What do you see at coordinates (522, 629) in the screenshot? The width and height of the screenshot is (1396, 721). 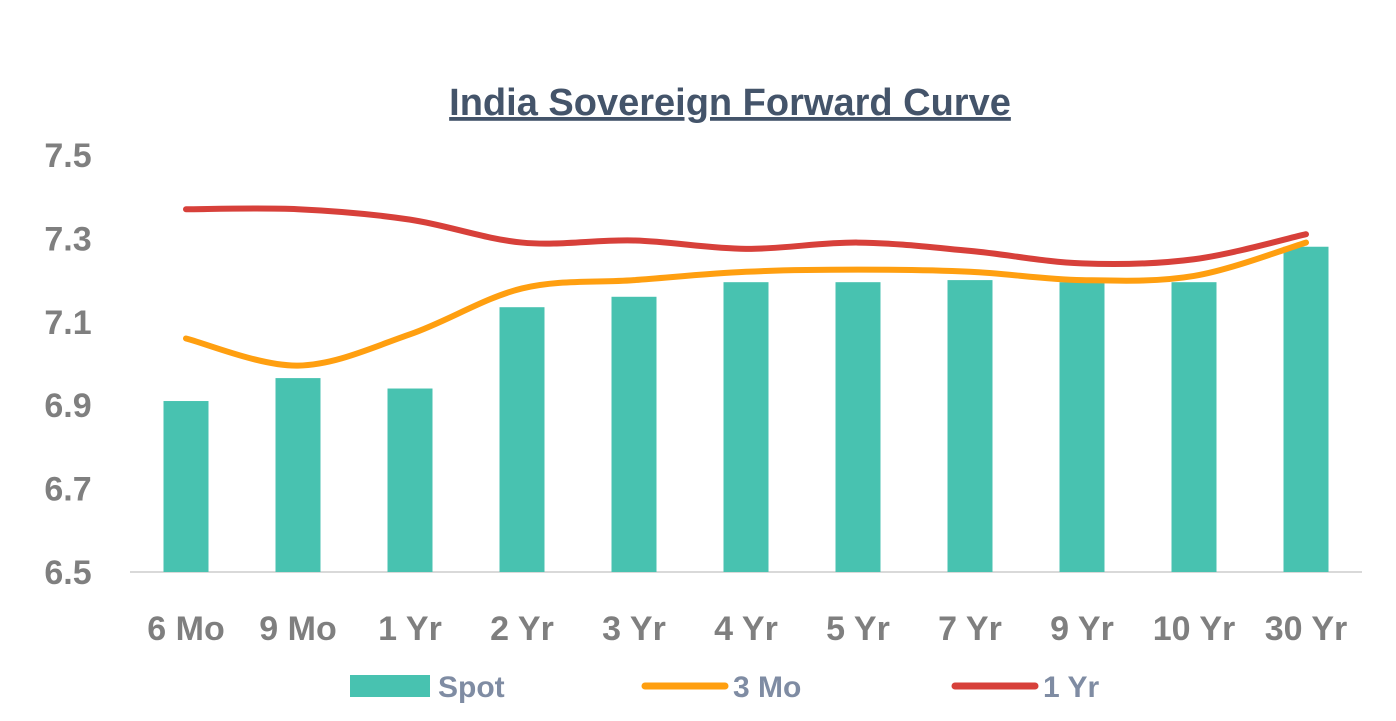 I see `x-tick-label: 2 Yr` at bounding box center [522, 629].